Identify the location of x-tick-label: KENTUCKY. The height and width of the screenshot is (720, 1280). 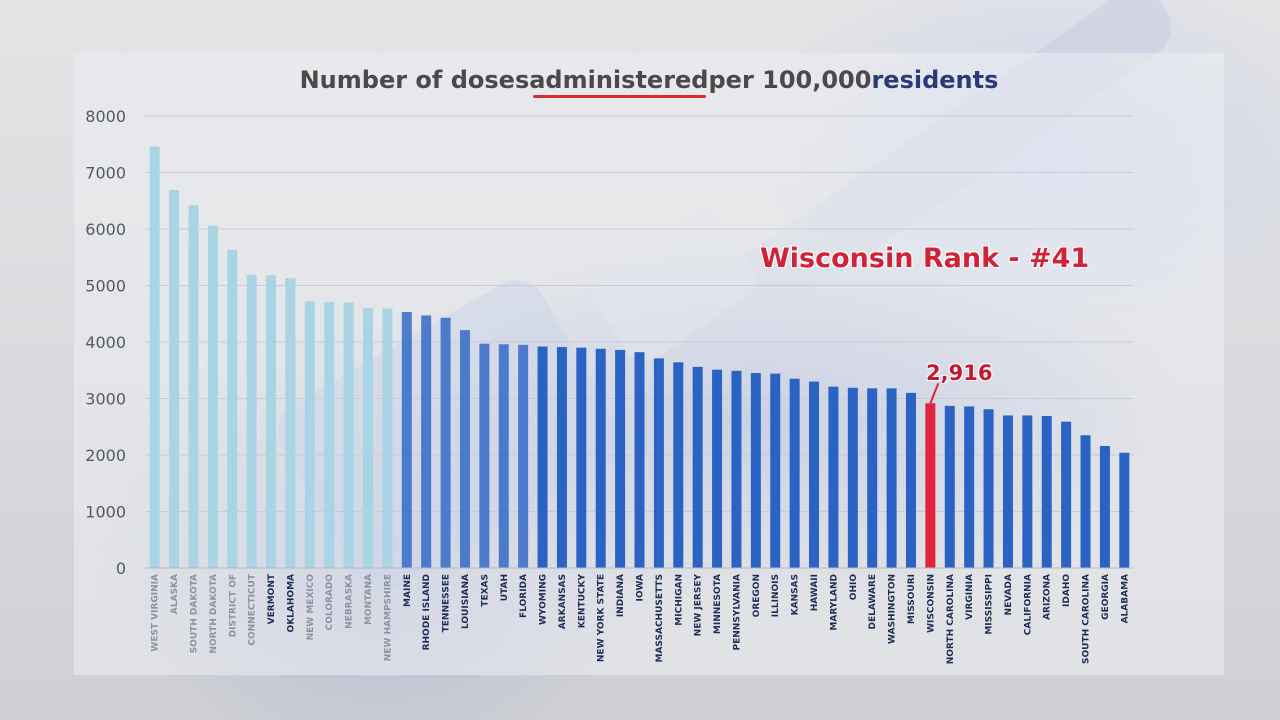
(582, 601).